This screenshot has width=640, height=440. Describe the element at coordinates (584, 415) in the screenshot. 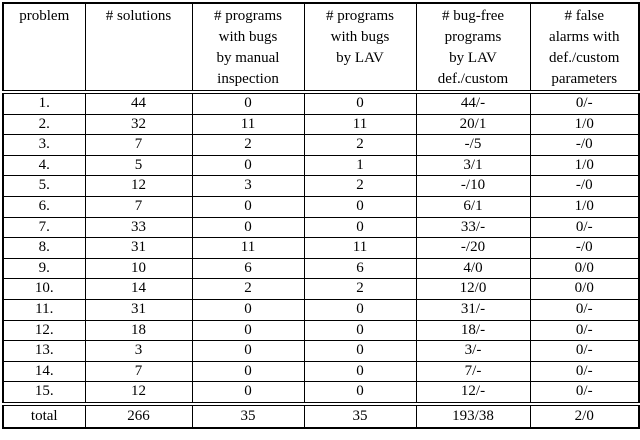

I see `total-value-cell: 2/0` at that location.